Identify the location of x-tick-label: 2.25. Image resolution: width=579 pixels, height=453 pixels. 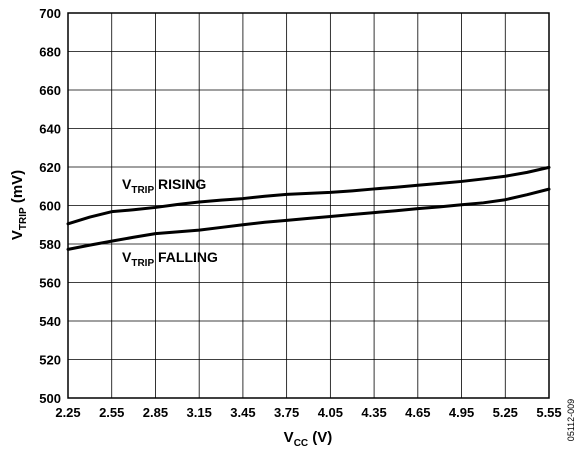
(67, 412).